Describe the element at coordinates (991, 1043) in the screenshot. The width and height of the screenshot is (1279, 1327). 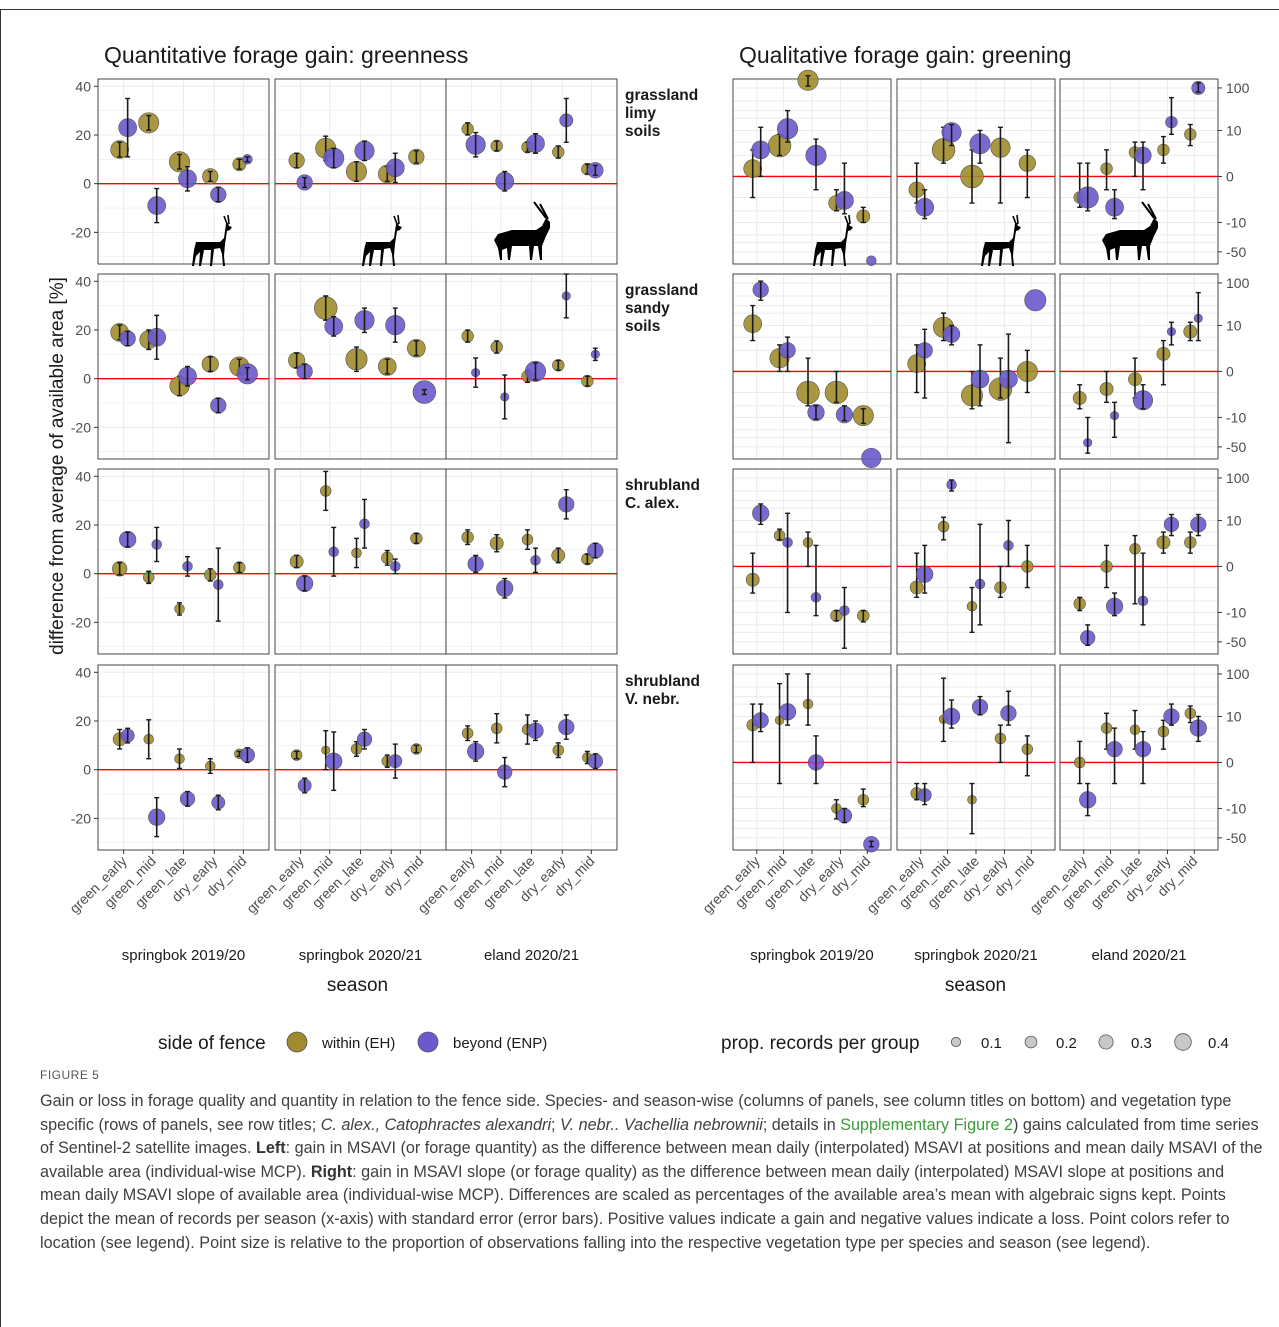
I see `legend-size-label: 0.1` at that location.